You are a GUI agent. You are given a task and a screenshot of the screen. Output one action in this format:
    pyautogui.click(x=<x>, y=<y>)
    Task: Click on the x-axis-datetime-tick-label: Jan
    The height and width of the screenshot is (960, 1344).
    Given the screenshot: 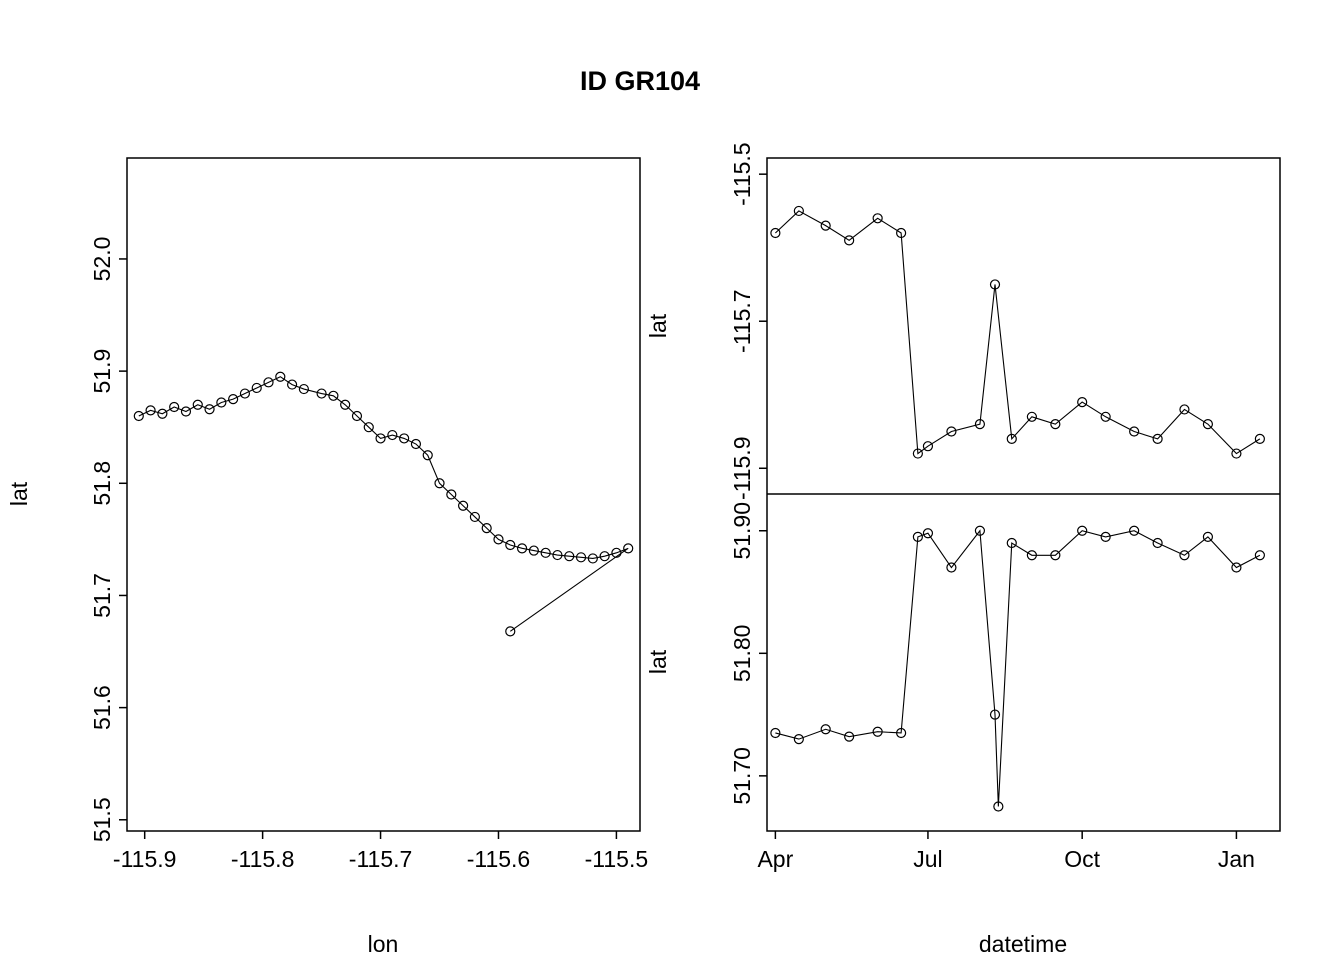 What is the action you would take?
    pyautogui.click(x=1236, y=859)
    